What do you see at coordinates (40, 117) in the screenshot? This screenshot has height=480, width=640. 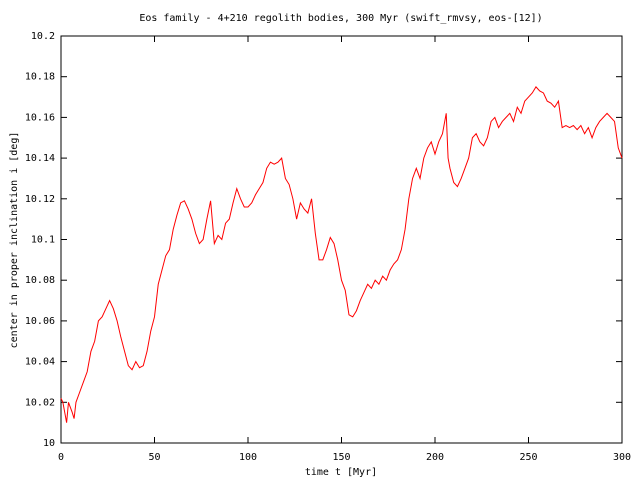 I see `y-tick-label: 10.16` at bounding box center [40, 117].